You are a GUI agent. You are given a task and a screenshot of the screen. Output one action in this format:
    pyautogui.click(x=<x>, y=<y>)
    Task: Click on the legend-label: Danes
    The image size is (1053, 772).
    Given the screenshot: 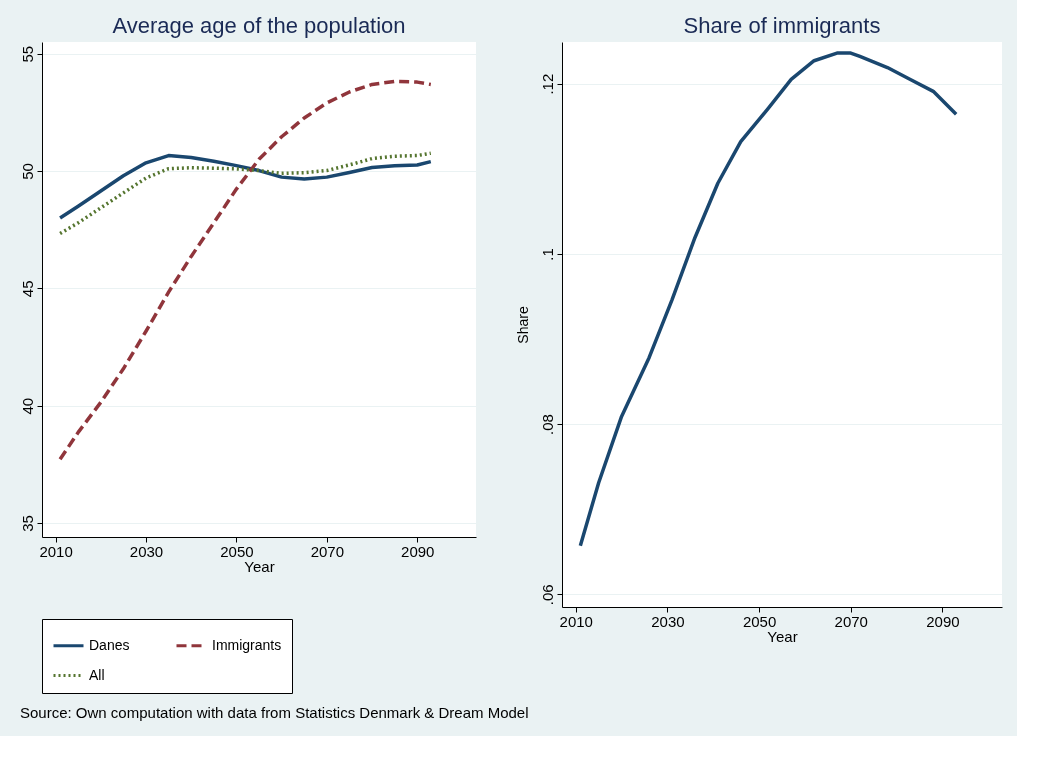 What is the action you would take?
    pyautogui.click(x=109, y=644)
    